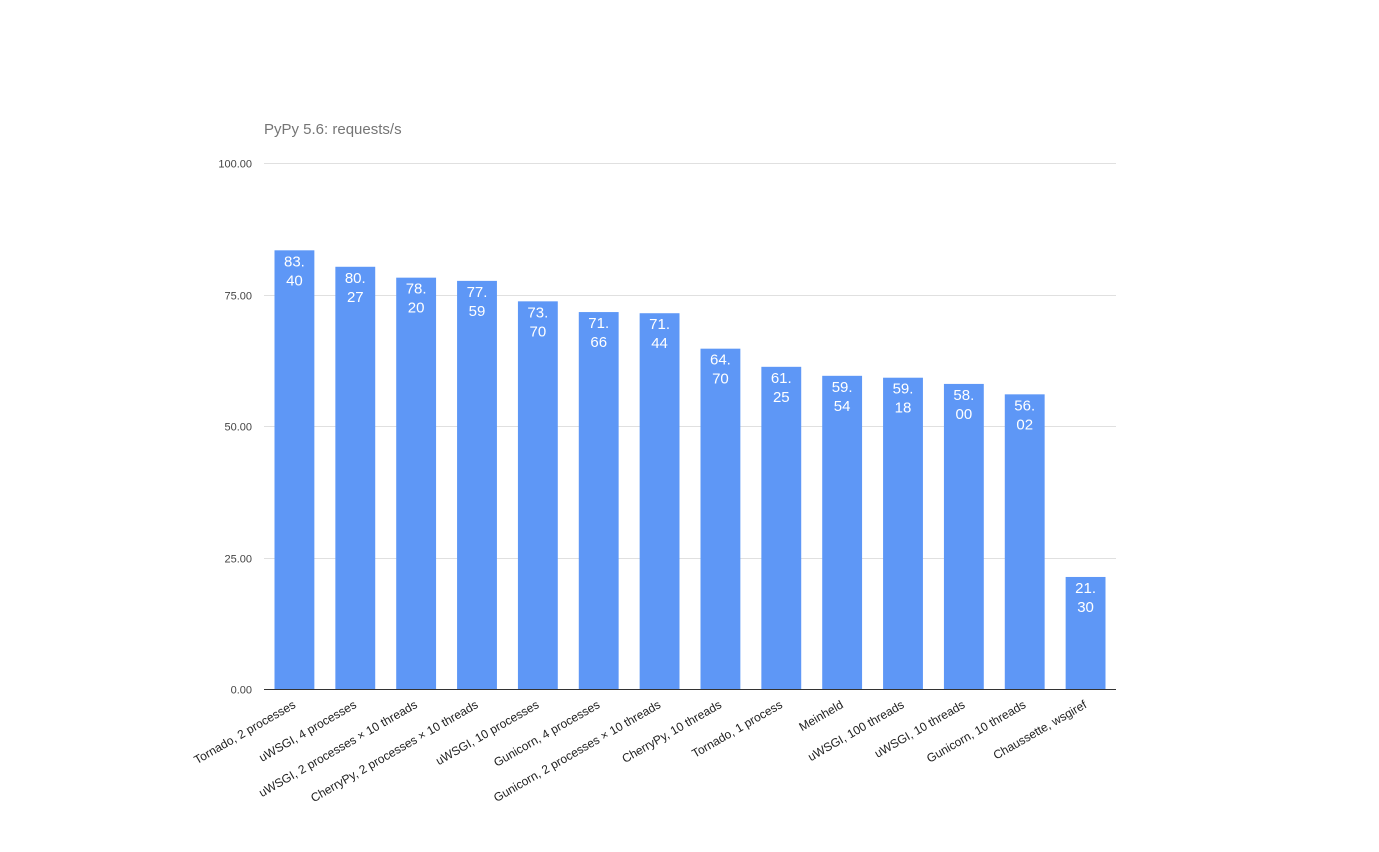 This screenshot has height=852, width=1379. Describe the element at coordinates (238, 428) in the screenshot. I see `y-tick-label: 50.00` at that location.